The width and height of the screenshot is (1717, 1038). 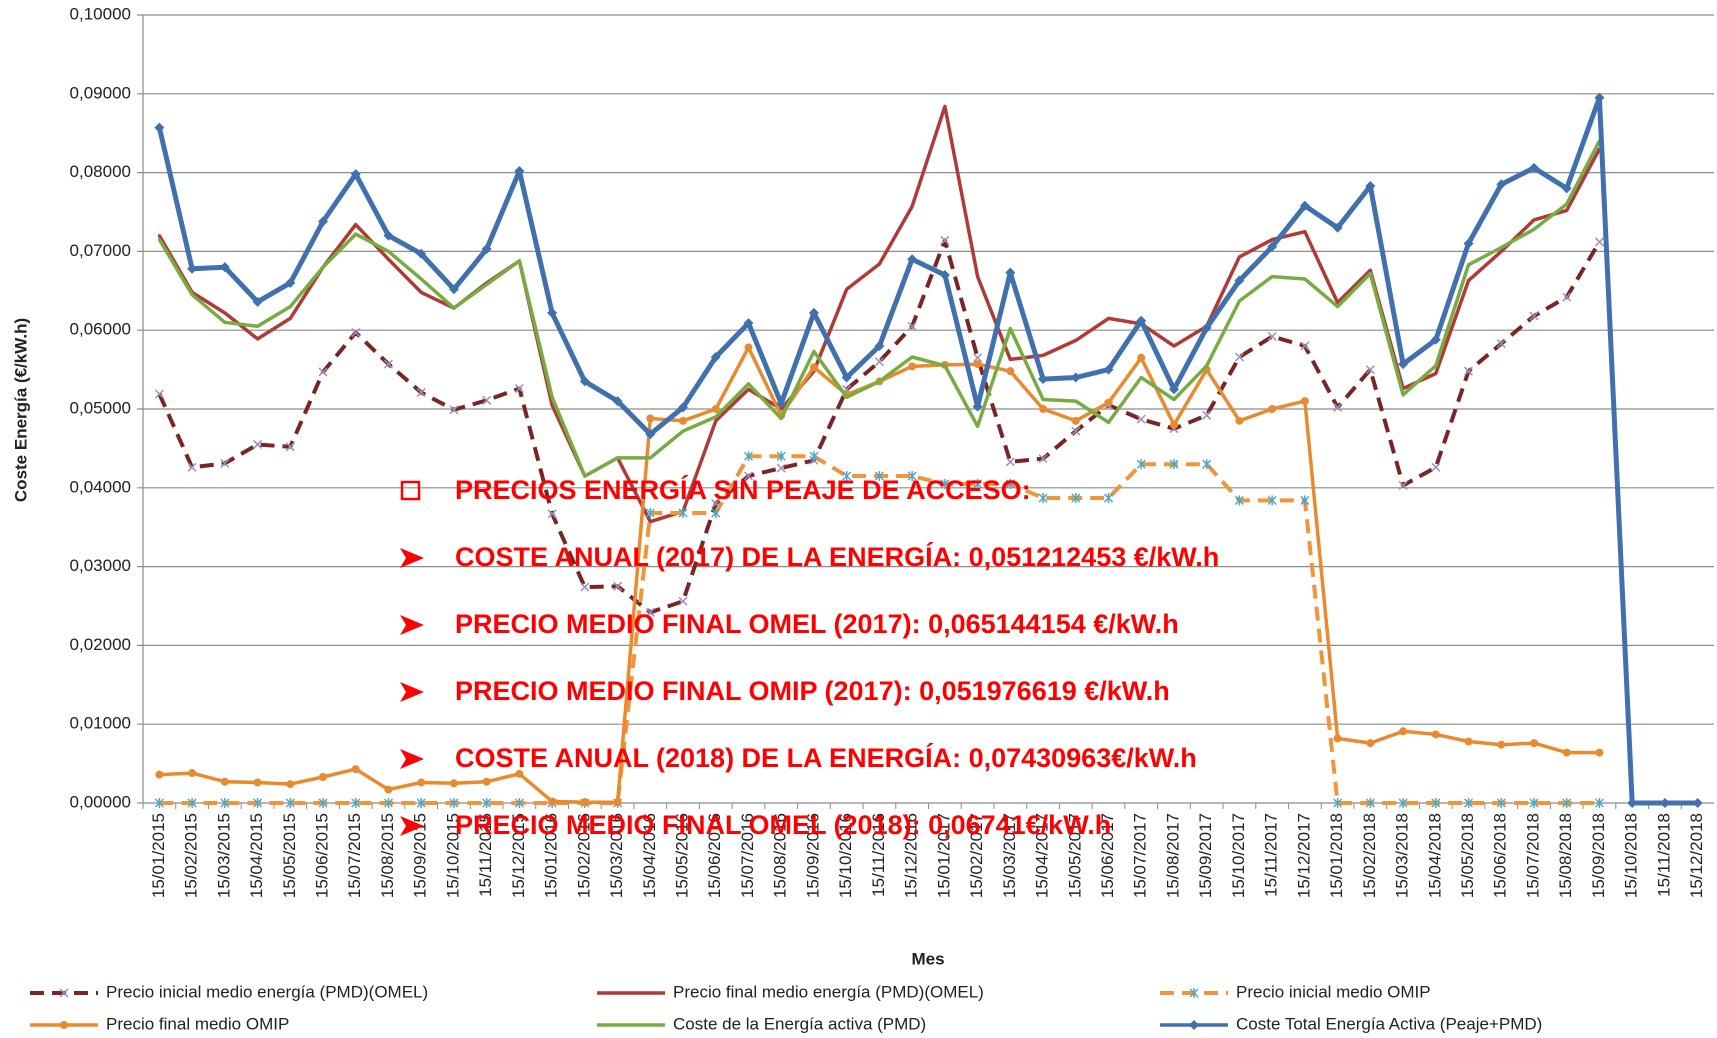 I want to click on x-tick-label: 15/09/2017, so click(x=1205, y=855).